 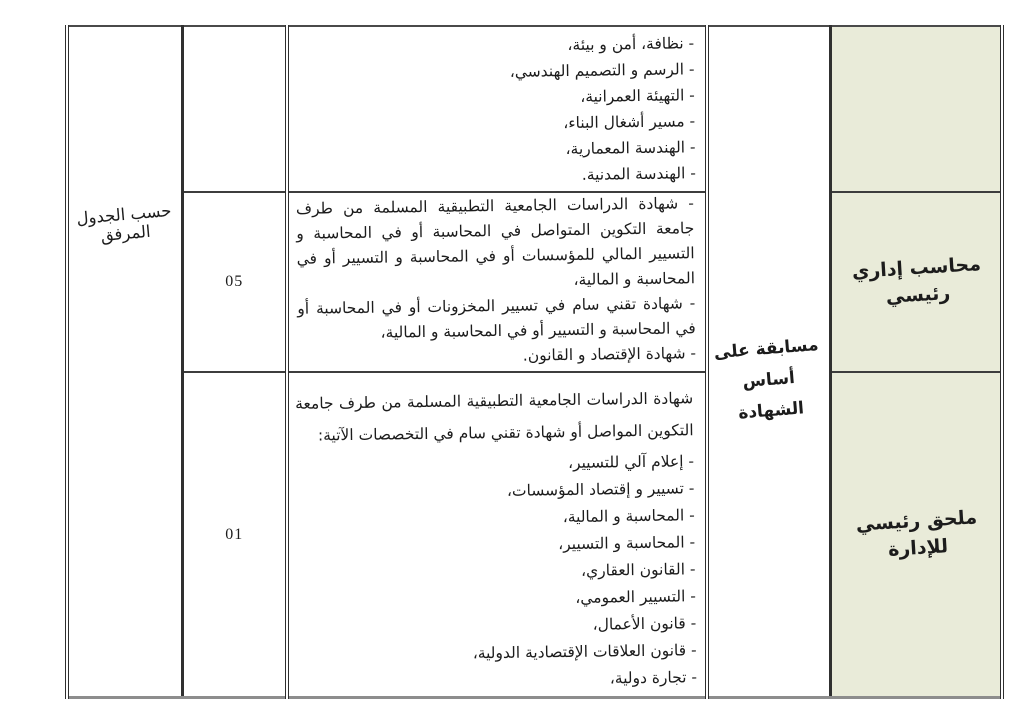 I want to click on vacancies-value-row2: 05, so click(x=234, y=281).